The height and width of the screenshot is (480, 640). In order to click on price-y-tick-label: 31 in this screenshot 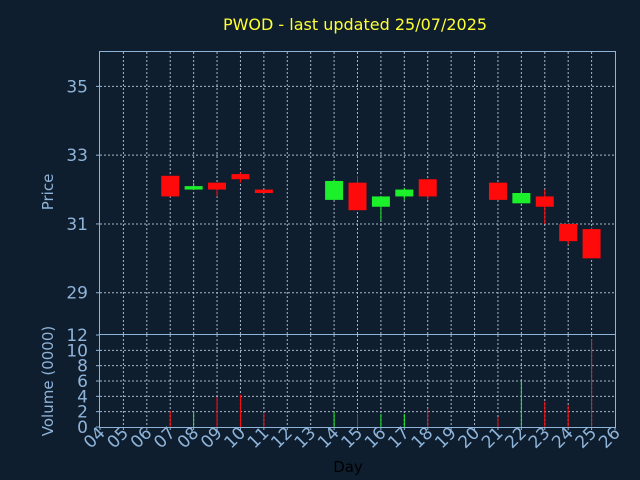, I will do `click(77, 225)`.